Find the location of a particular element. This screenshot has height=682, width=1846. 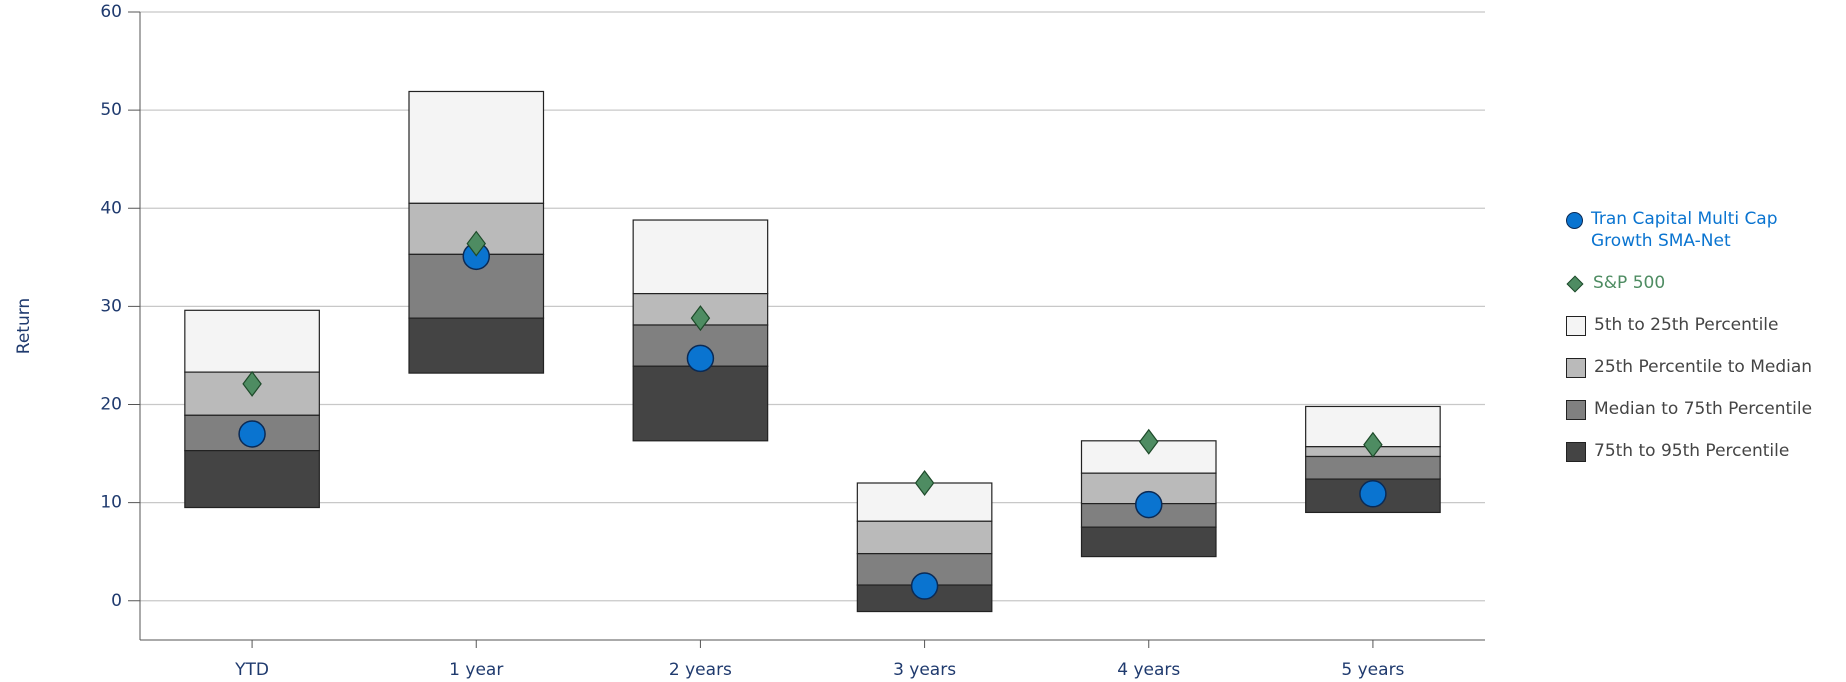

legend-label: 75th to 95th Percentile is located at coordinates (1692, 451).